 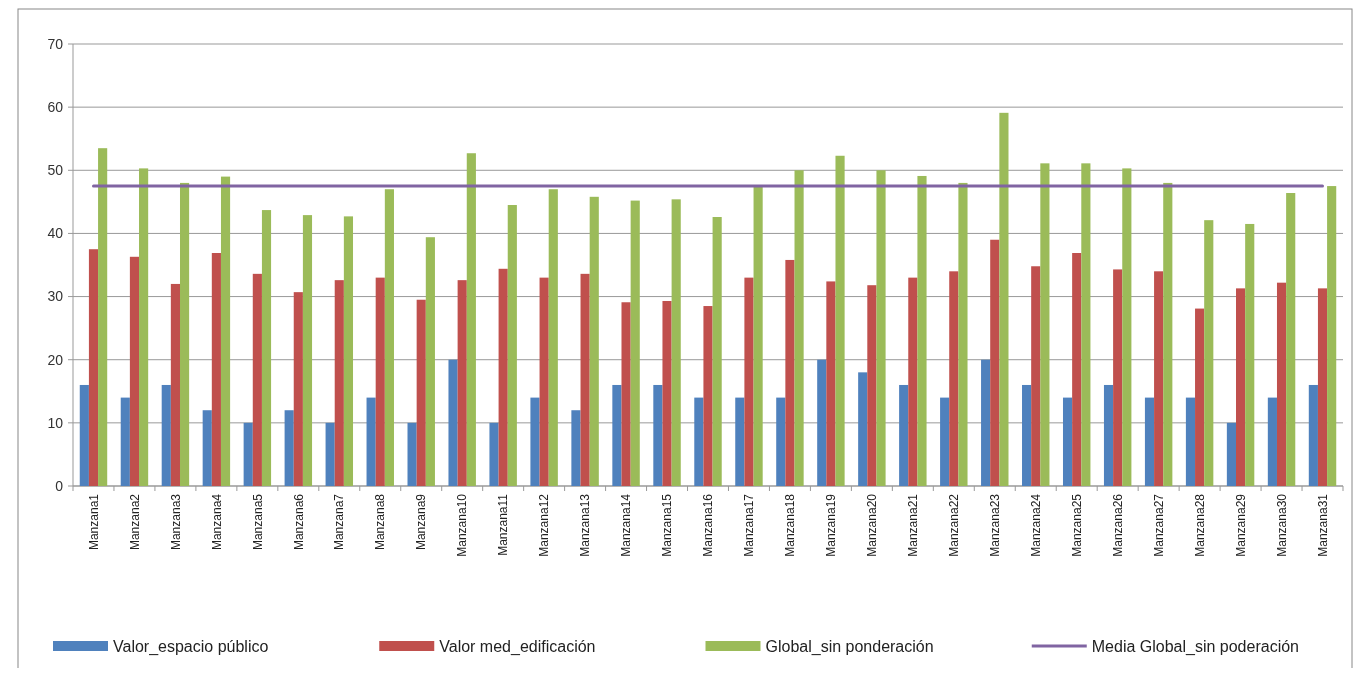 I want to click on y-tick-label: 30, so click(x=55, y=296).